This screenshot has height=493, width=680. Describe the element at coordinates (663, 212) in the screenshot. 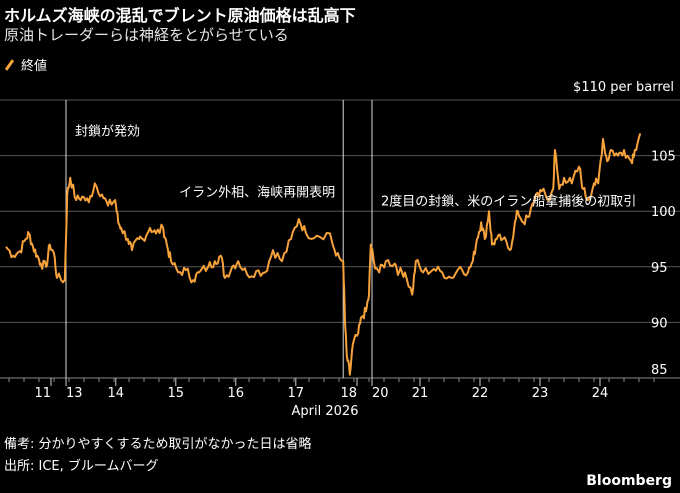

I see `y-tick-label: 100` at that location.